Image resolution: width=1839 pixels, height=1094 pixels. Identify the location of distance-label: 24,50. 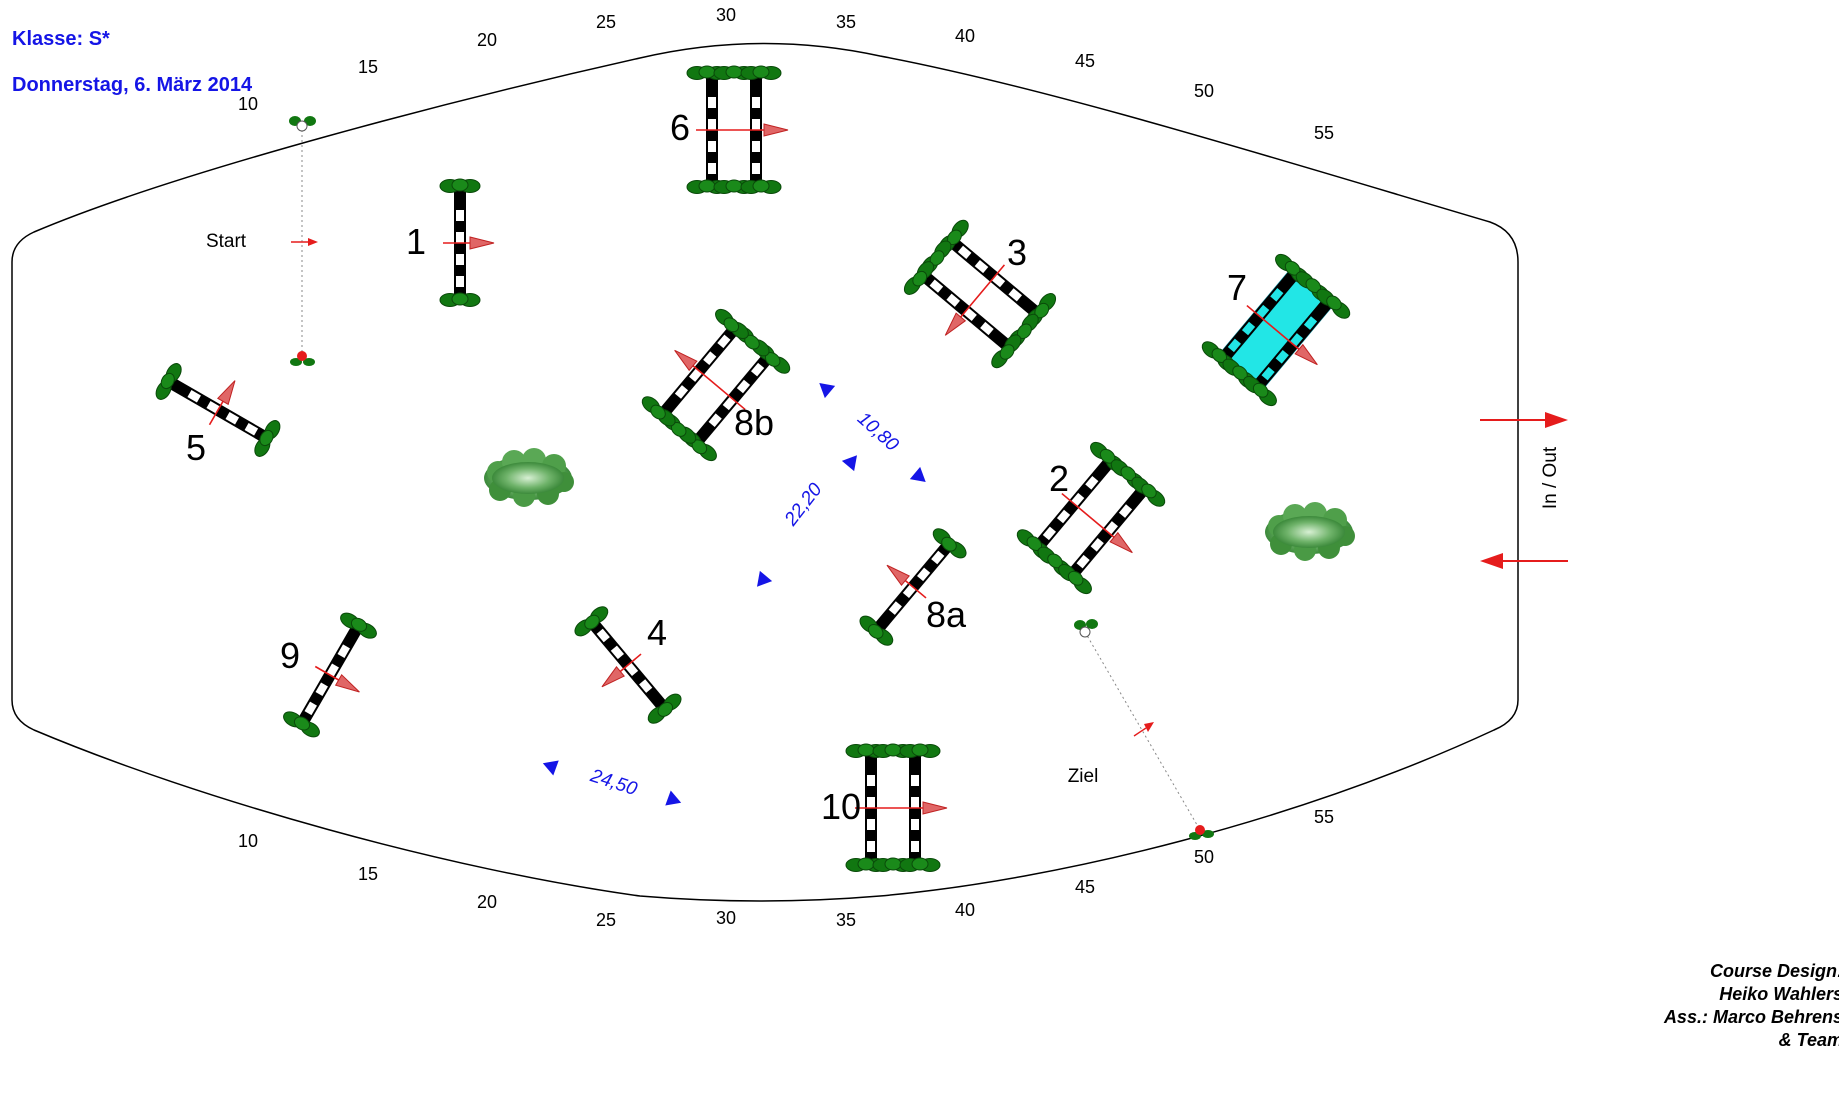
(613, 782).